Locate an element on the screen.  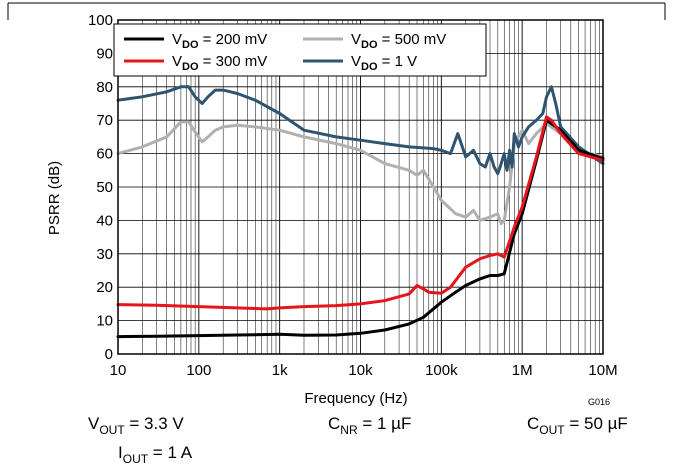
x-tick-label: 10k is located at coordinates (360, 370).